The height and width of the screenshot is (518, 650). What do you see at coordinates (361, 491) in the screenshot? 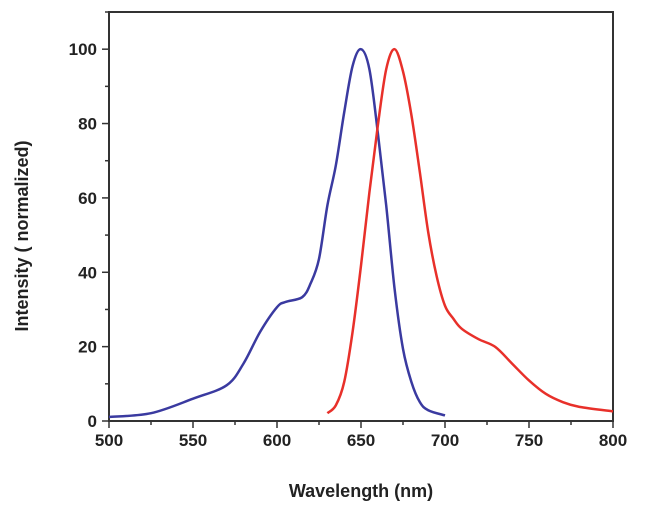
I see `x-axis-title: Wavelength (nm)` at bounding box center [361, 491].